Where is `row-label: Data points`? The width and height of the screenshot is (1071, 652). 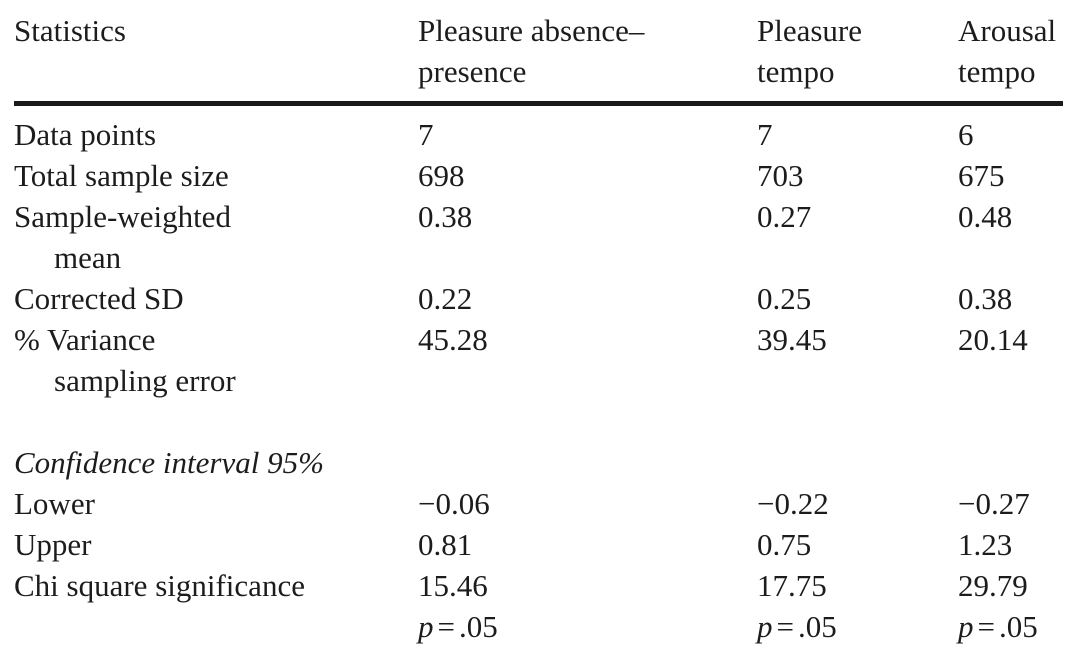
row-label: Data points is located at coordinates (216, 130).